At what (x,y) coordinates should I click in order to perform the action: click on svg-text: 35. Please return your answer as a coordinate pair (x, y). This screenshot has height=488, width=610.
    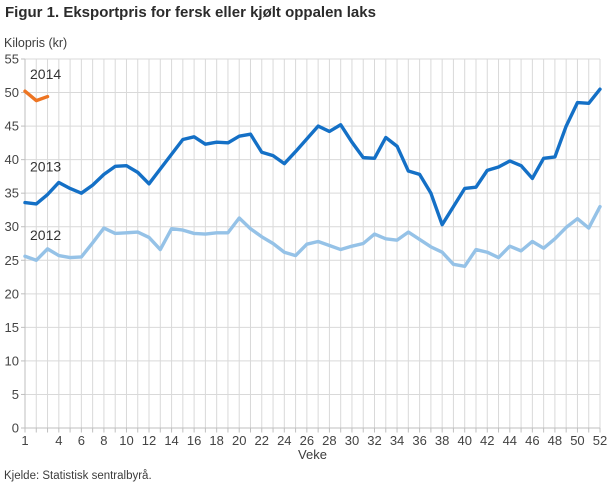
    Looking at the image, I should click on (12, 193).